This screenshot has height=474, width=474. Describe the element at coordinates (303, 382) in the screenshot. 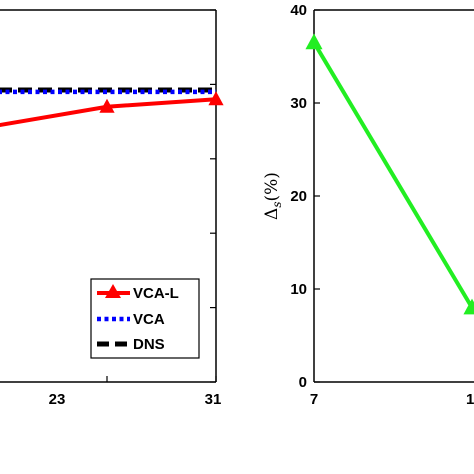

I see `right-y-tick-label: 0` at that location.